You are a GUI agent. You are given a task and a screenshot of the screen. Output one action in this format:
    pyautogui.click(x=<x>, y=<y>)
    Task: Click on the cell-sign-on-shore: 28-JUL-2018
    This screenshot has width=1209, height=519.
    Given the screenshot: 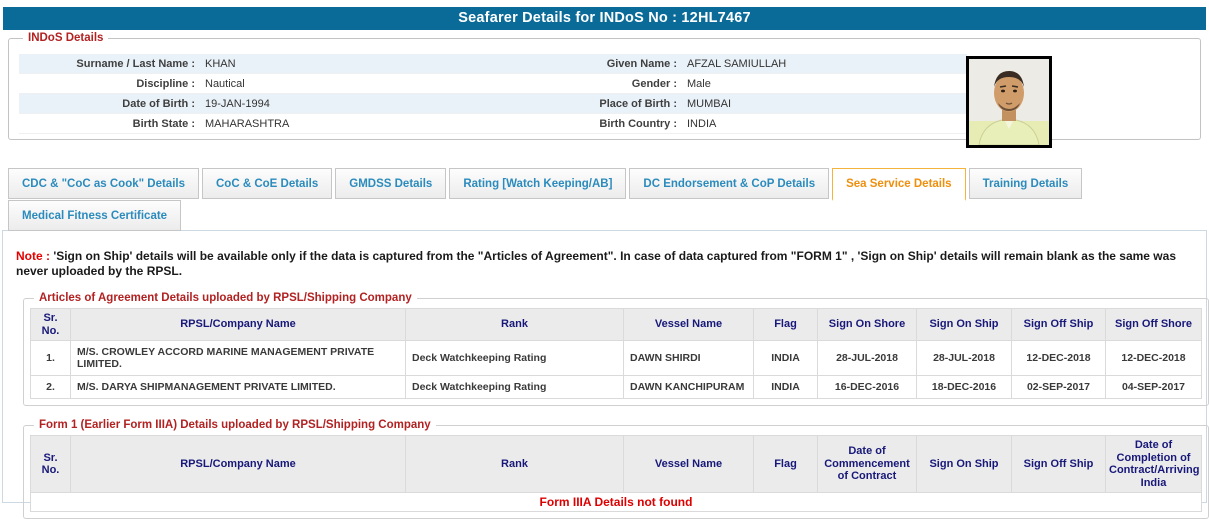 What is the action you would take?
    pyautogui.click(x=867, y=358)
    